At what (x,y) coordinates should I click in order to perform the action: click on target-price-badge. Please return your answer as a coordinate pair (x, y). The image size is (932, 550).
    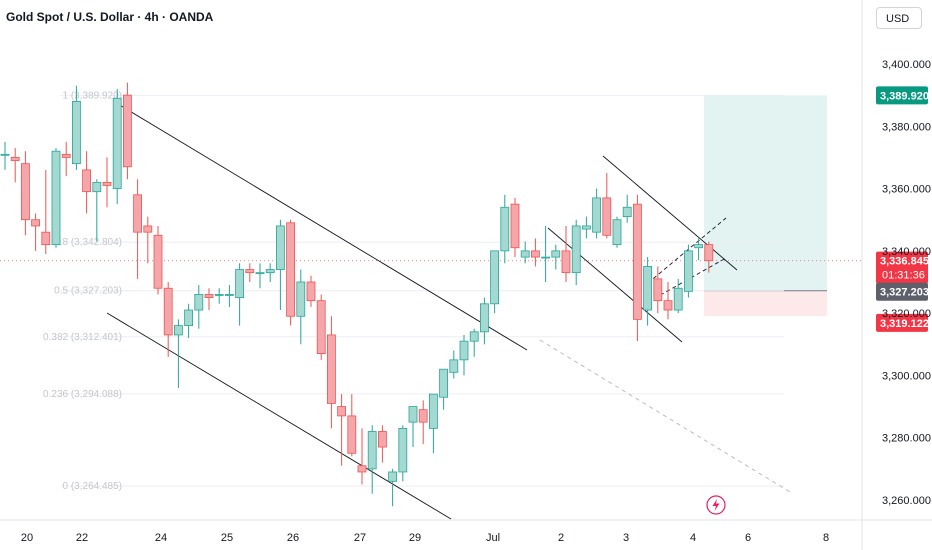
    Looking at the image, I should click on (902, 95).